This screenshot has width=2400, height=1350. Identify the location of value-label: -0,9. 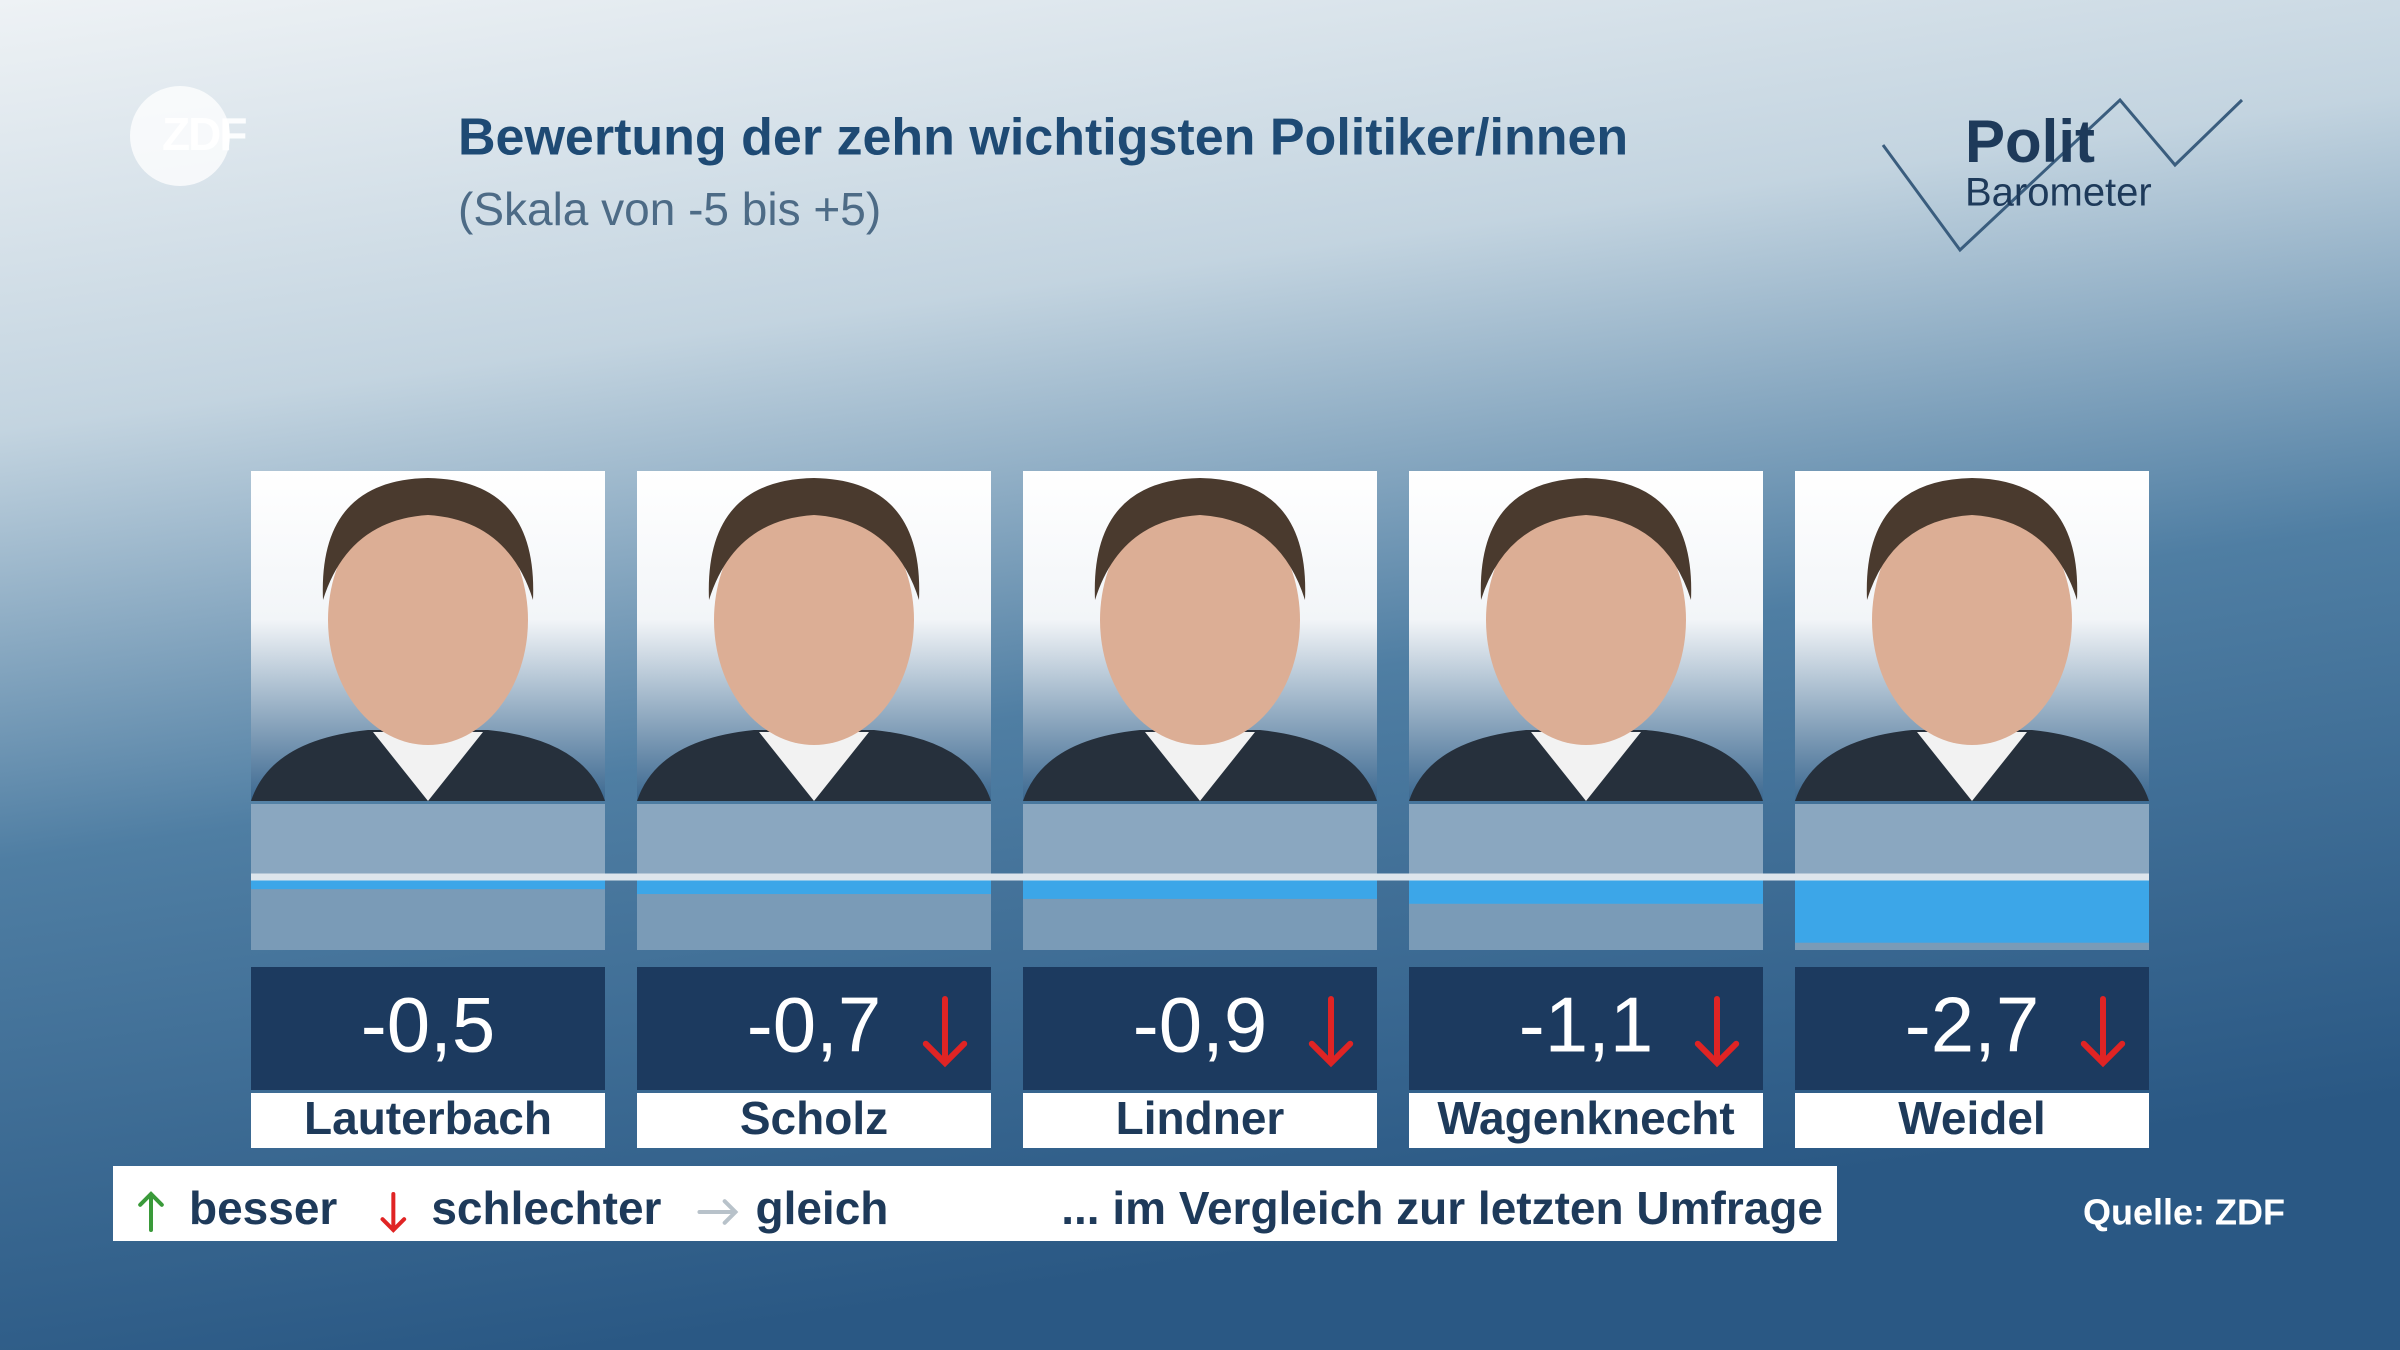
(1200, 1025).